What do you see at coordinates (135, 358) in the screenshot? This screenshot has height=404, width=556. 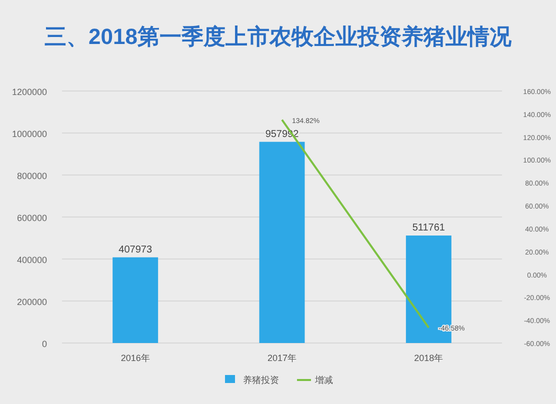 I see `x-tick-label: 2016年` at bounding box center [135, 358].